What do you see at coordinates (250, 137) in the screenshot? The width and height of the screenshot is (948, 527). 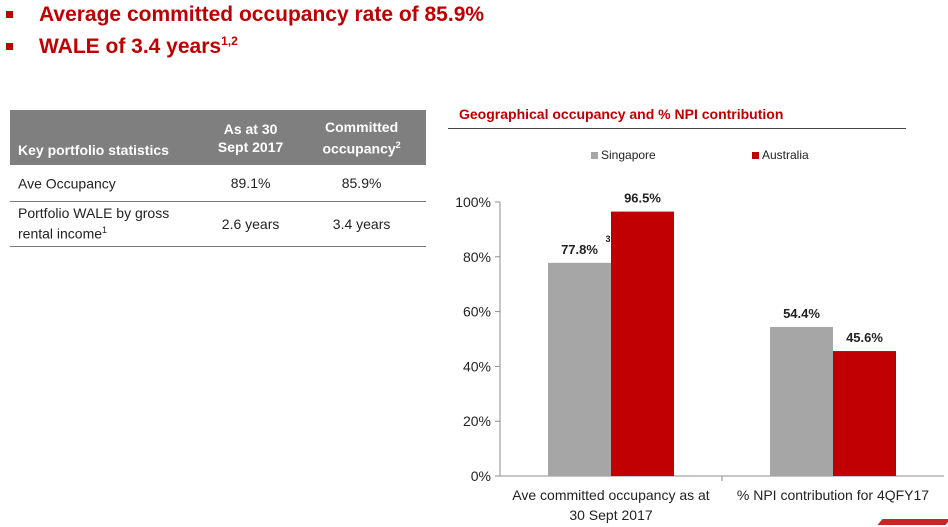 I see `header-as-at: As at 30 Sept 2017` at bounding box center [250, 137].